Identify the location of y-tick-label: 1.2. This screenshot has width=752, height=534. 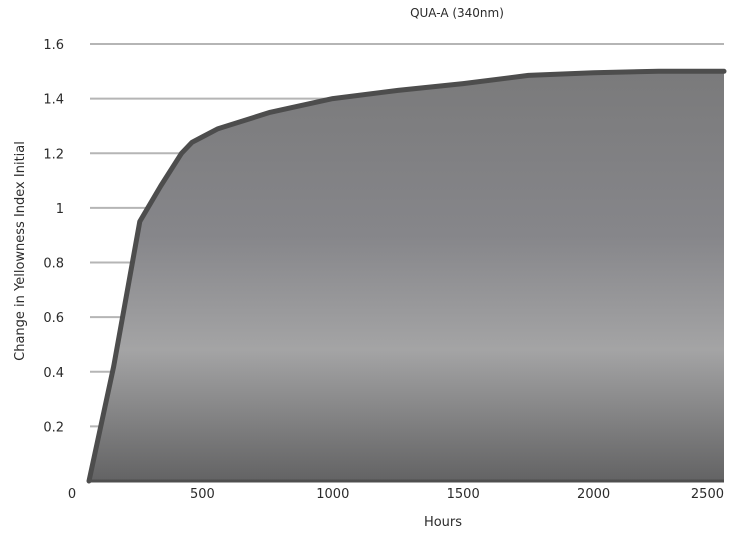
(53, 154).